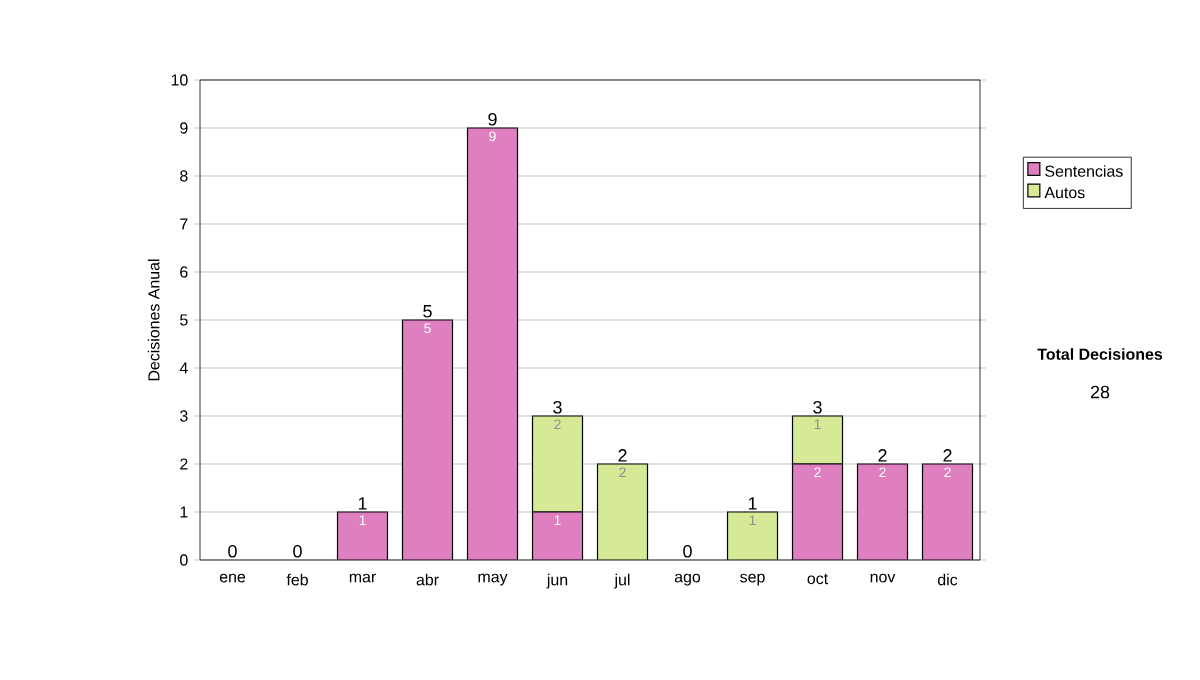  Describe the element at coordinates (1100, 392) in the screenshot. I see `text: 28` at that location.